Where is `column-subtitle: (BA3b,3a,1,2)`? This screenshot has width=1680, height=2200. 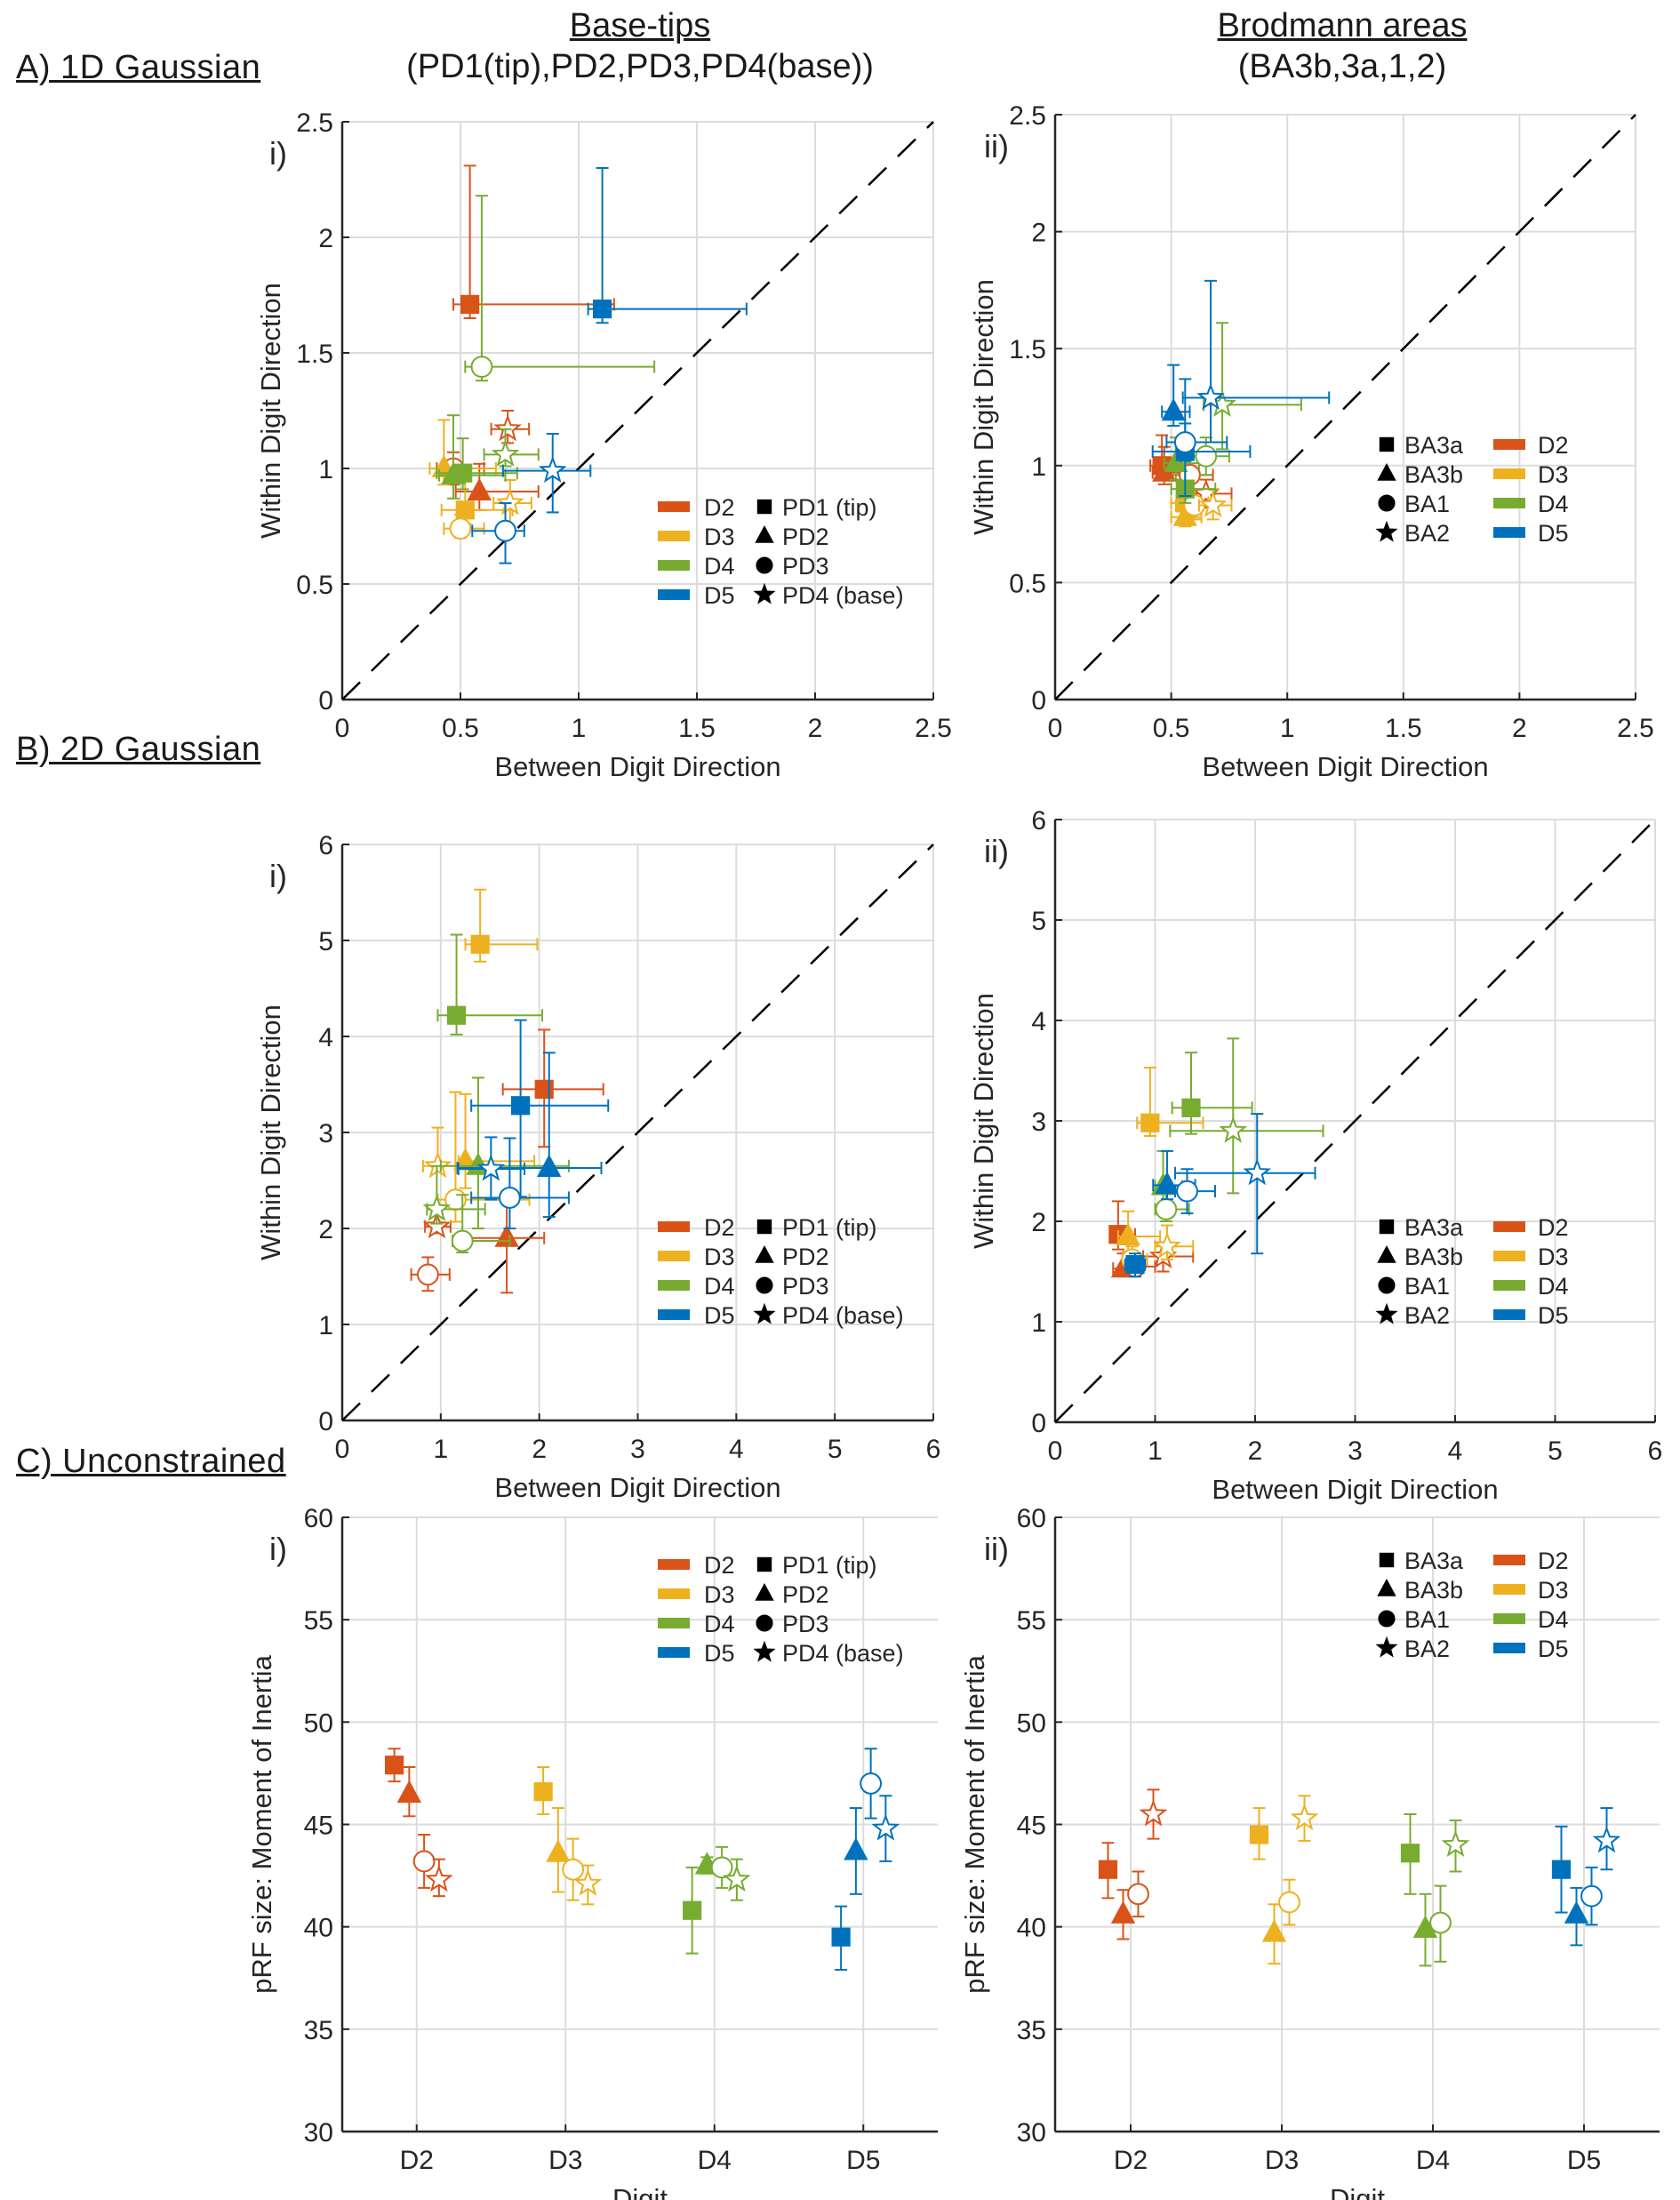
column-subtitle: (BA3b,3a,1,2) is located at coordinates (1342, 66).